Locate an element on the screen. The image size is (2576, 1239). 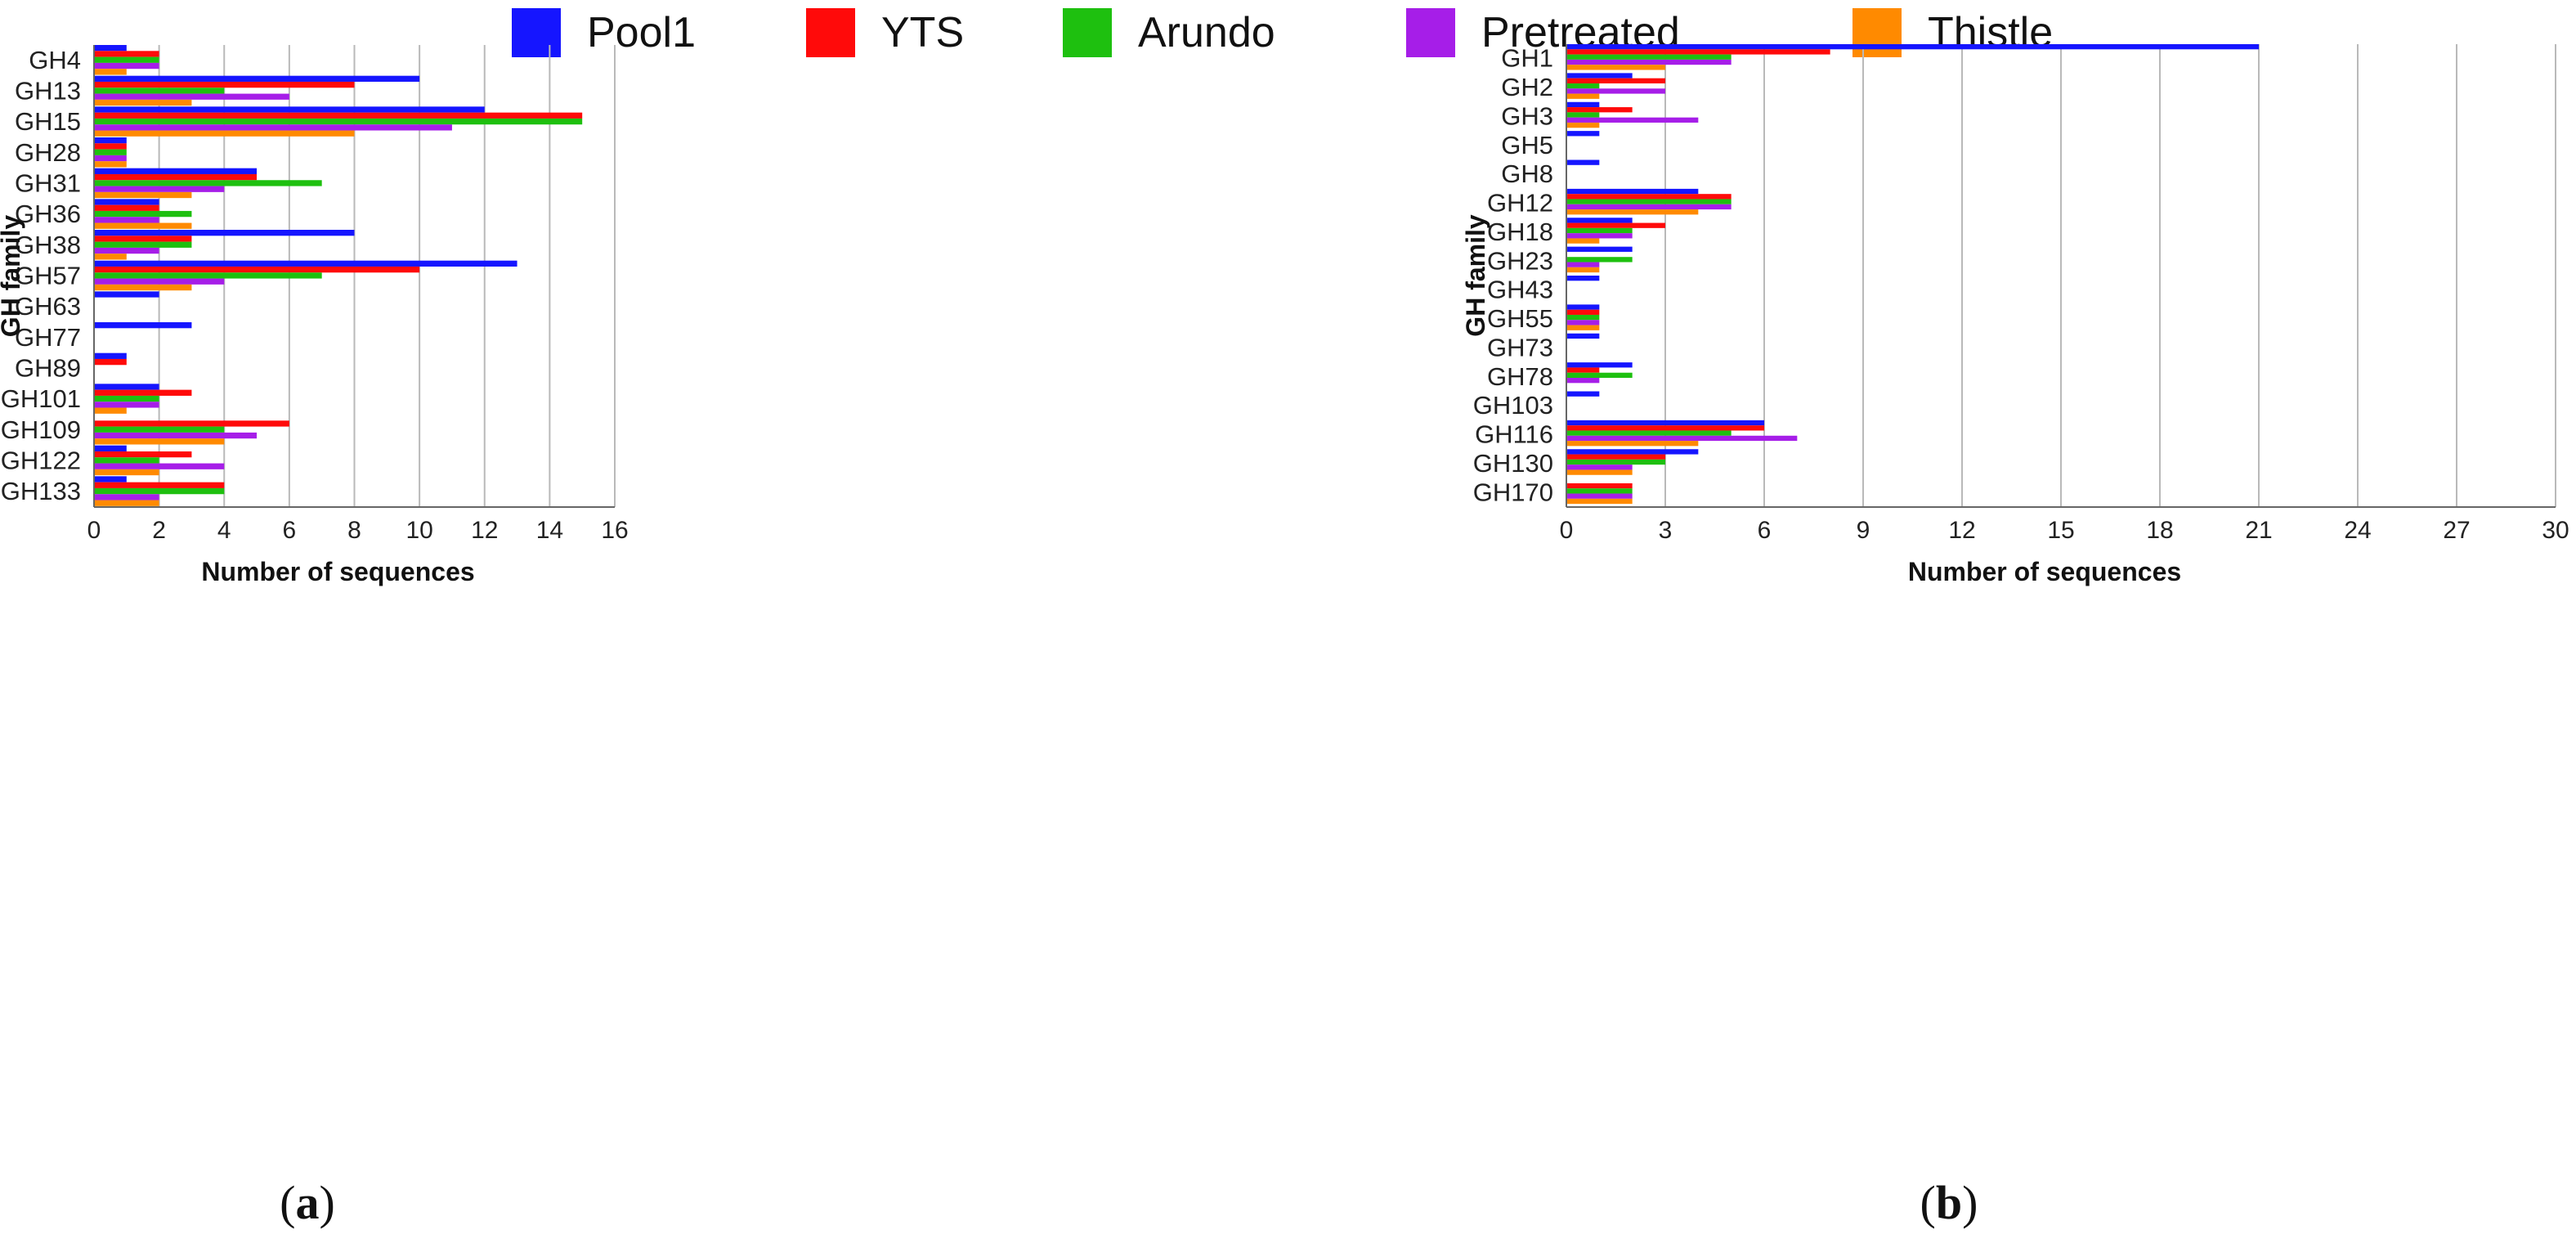
bar-gh18-pool1 is located at coordinates (1600, 221).